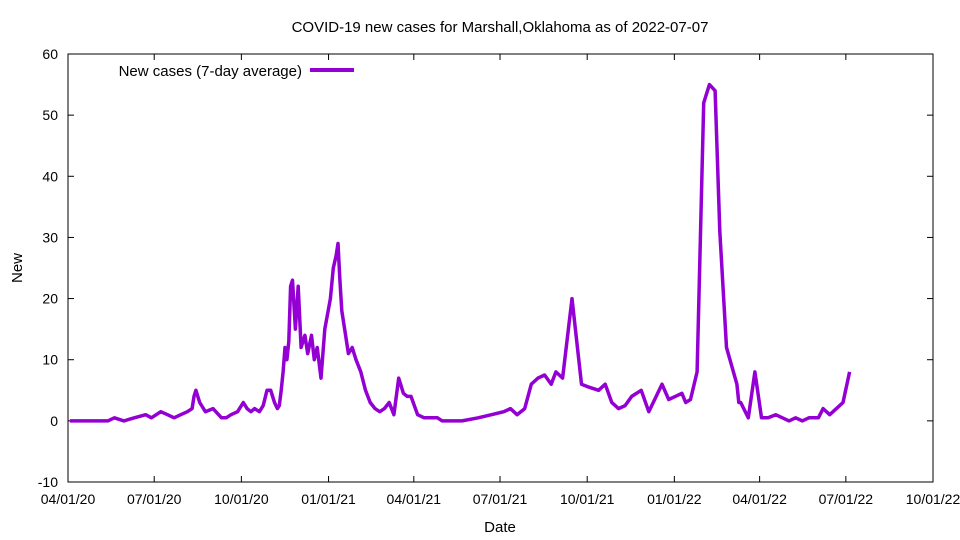 This screenshot has width=960, height=540. Describe the element at coordinates (210, 71) in the screenshot. I see `legend-label: New cases (7-day average)` at that location.